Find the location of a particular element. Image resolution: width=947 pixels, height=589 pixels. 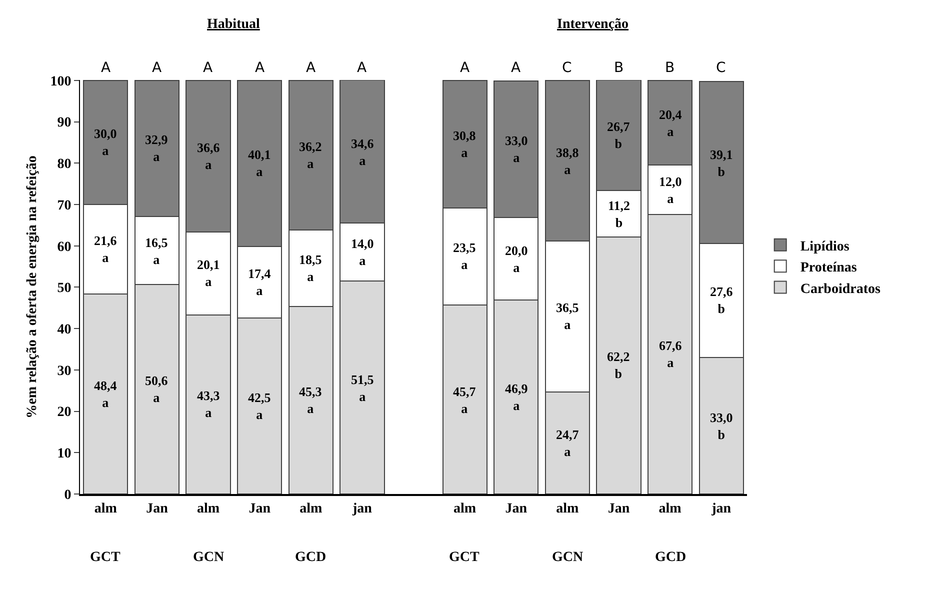

data-label: 16,5 a is located at coordinates (156, 251).